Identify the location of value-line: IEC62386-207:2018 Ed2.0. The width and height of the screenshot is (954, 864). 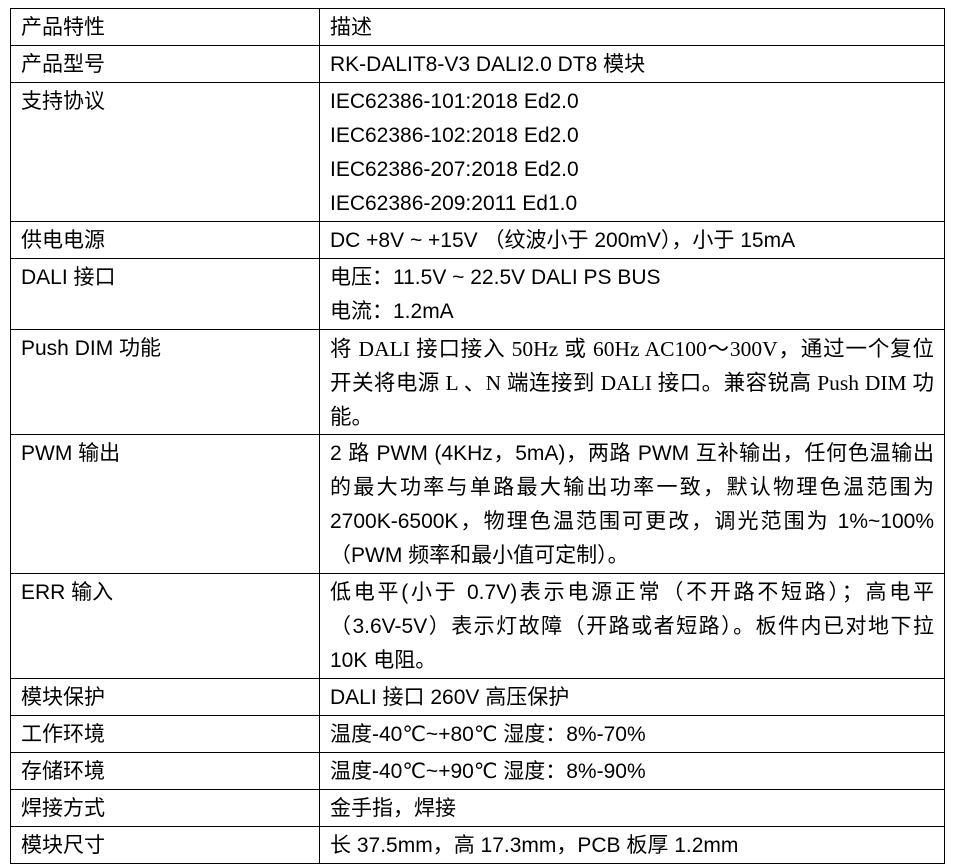
(454, 169).